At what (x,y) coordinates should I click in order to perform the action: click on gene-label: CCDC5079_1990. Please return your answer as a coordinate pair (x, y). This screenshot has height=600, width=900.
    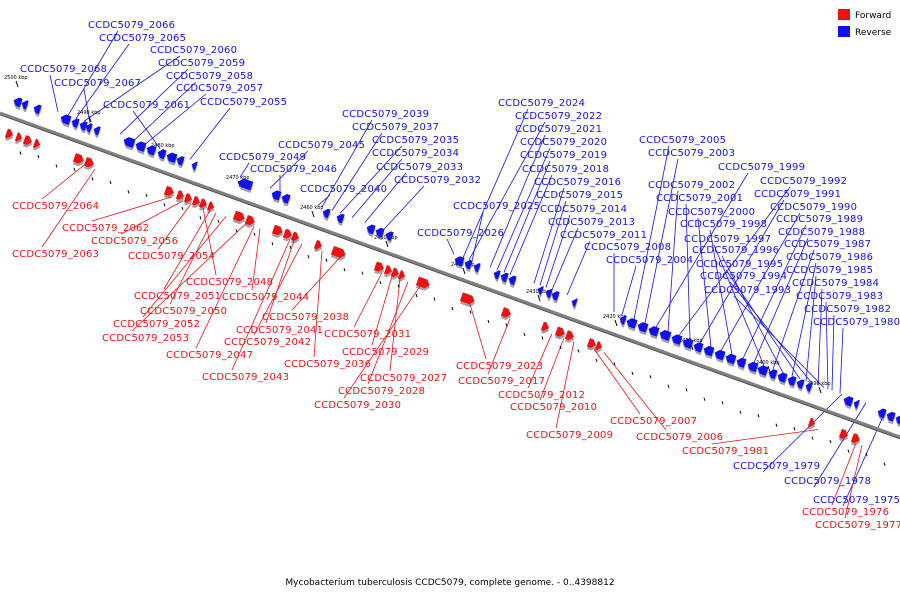
    Looking at the image, I should click on (813, 207).